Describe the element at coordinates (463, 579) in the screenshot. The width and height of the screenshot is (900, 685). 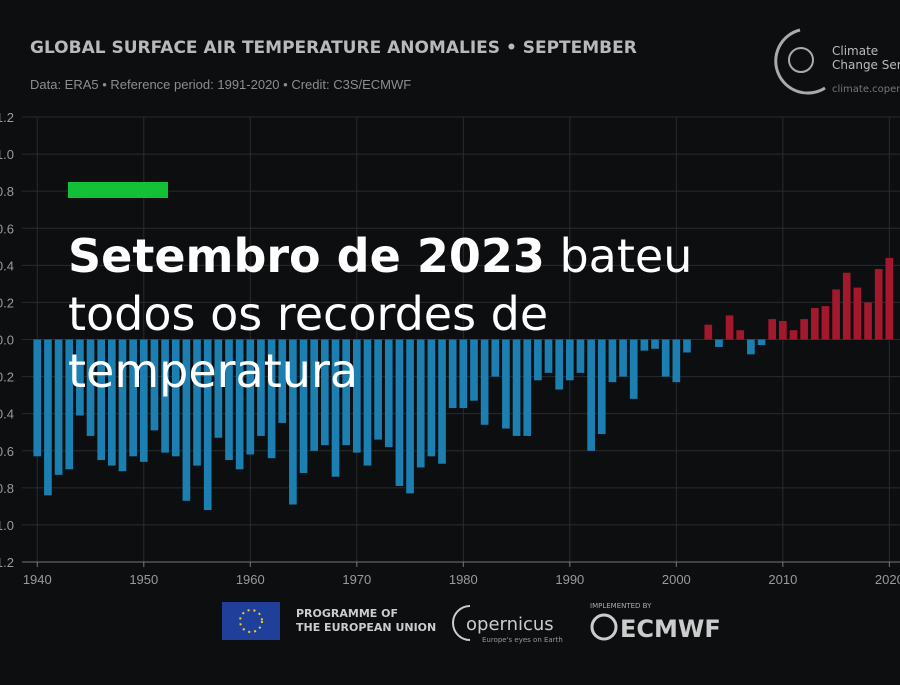
I see `x-tick-label: 1980` at that location.